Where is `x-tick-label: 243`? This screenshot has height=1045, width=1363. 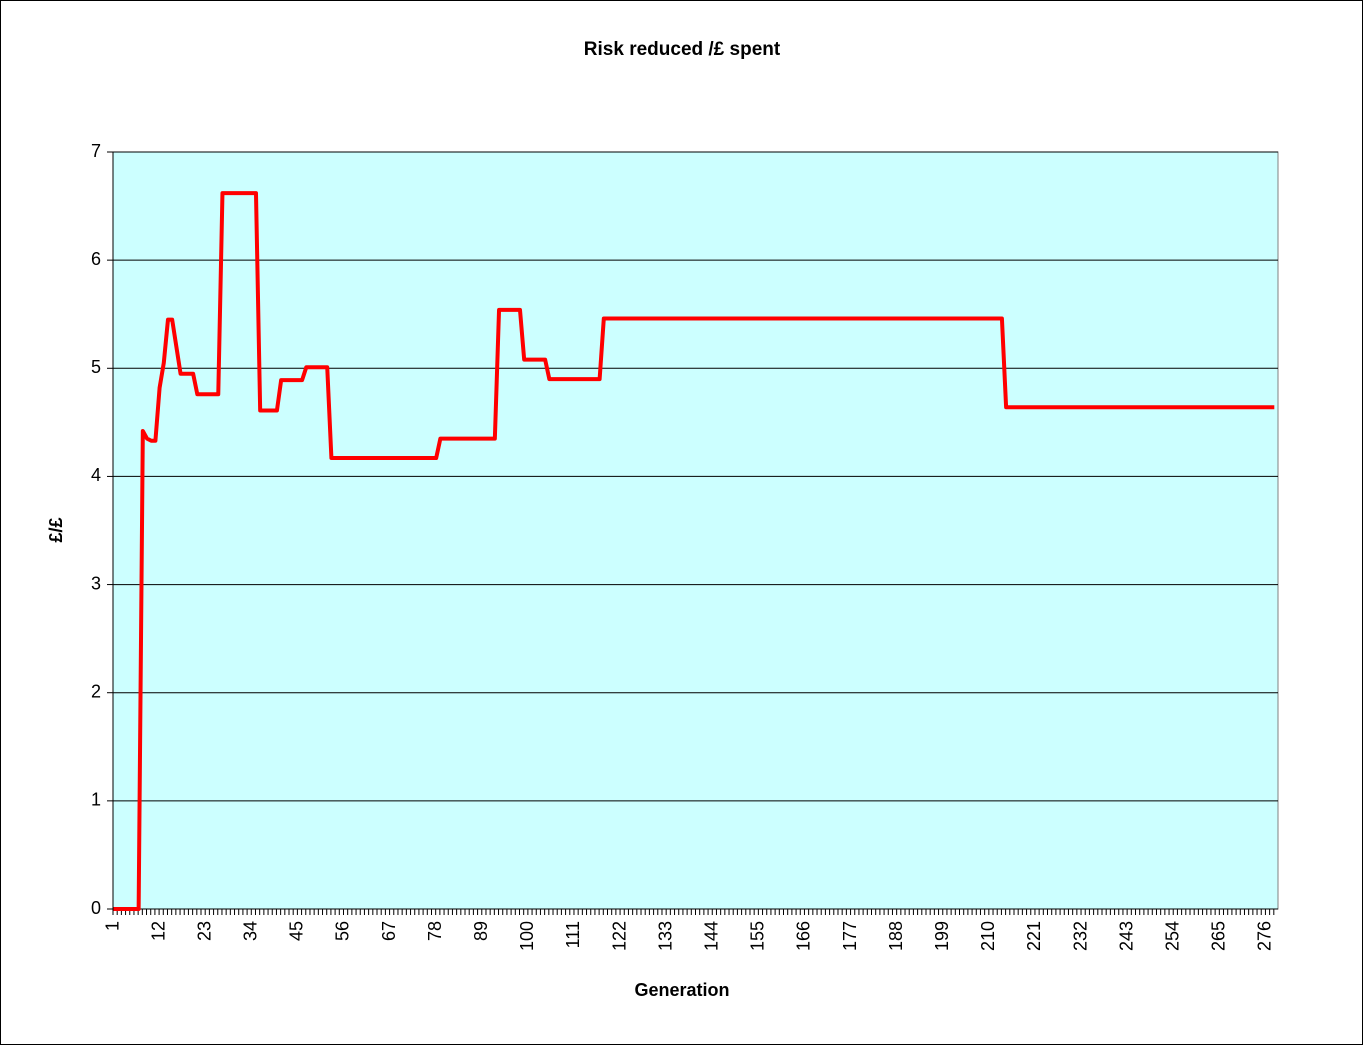 x-tick-label: 243 is located at coordinates (1126, 936).